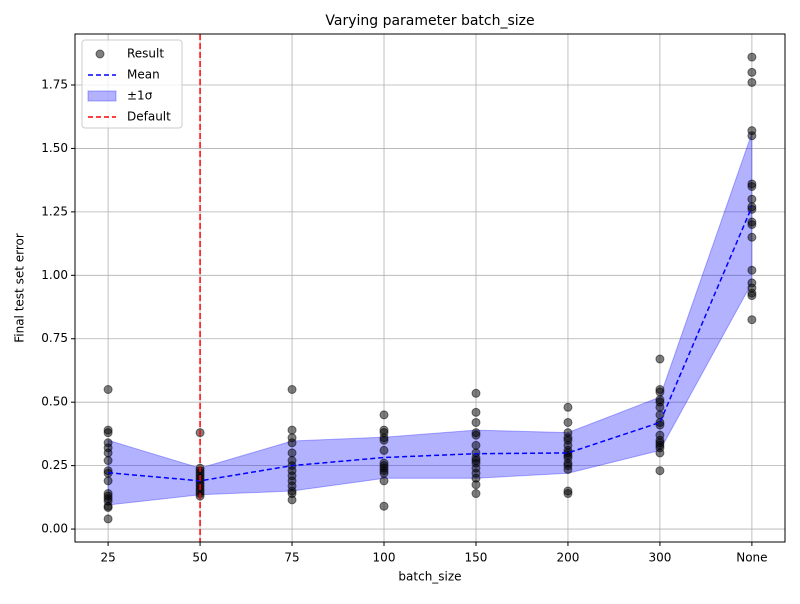 This screenshot has width=800, height=604. Describe the element at coordinates (54, 275) in the screenshot. I see `y-tick-label: 1.00` at that location.